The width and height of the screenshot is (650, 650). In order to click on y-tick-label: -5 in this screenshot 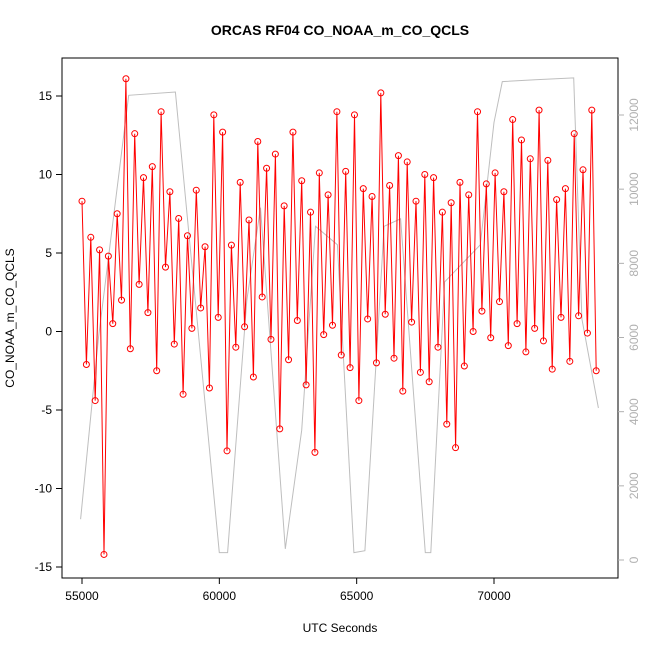, I will do `click(46, 410)`.